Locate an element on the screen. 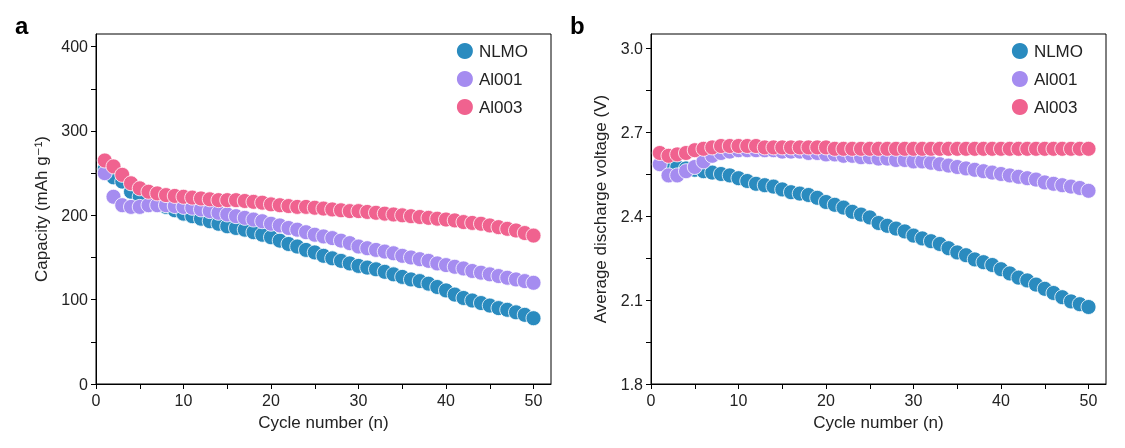  chart-title: b is located at coordinates (577, 25).